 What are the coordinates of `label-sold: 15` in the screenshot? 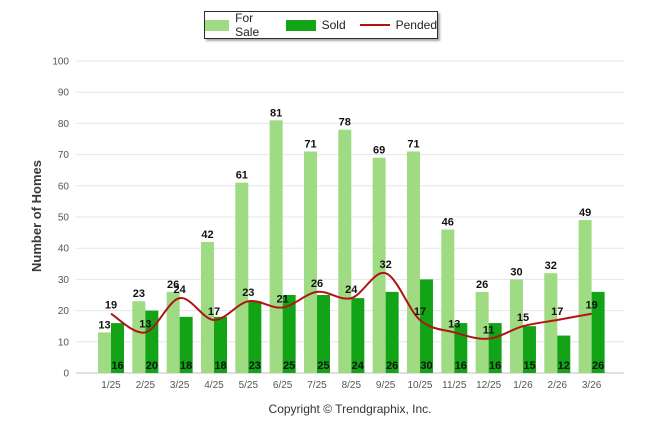 It's located at (529, 366).